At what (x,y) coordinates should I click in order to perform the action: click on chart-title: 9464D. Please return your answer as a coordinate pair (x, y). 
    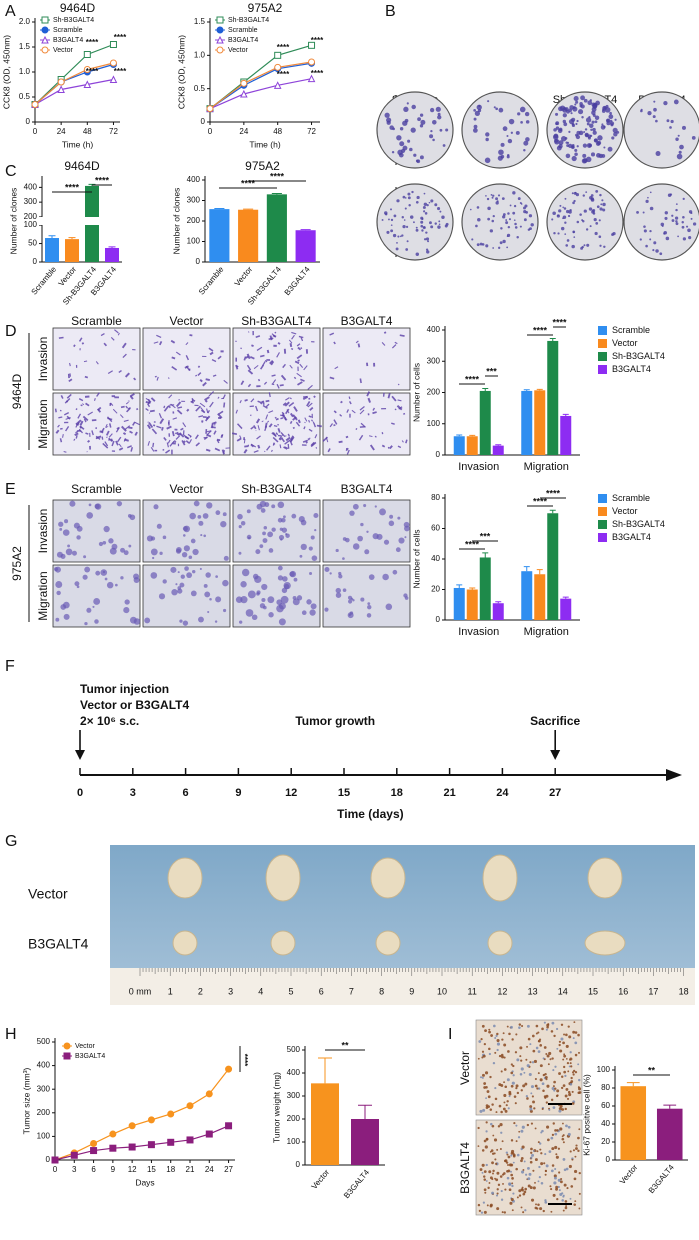
    Looking at the image, I should click on (82, 166).